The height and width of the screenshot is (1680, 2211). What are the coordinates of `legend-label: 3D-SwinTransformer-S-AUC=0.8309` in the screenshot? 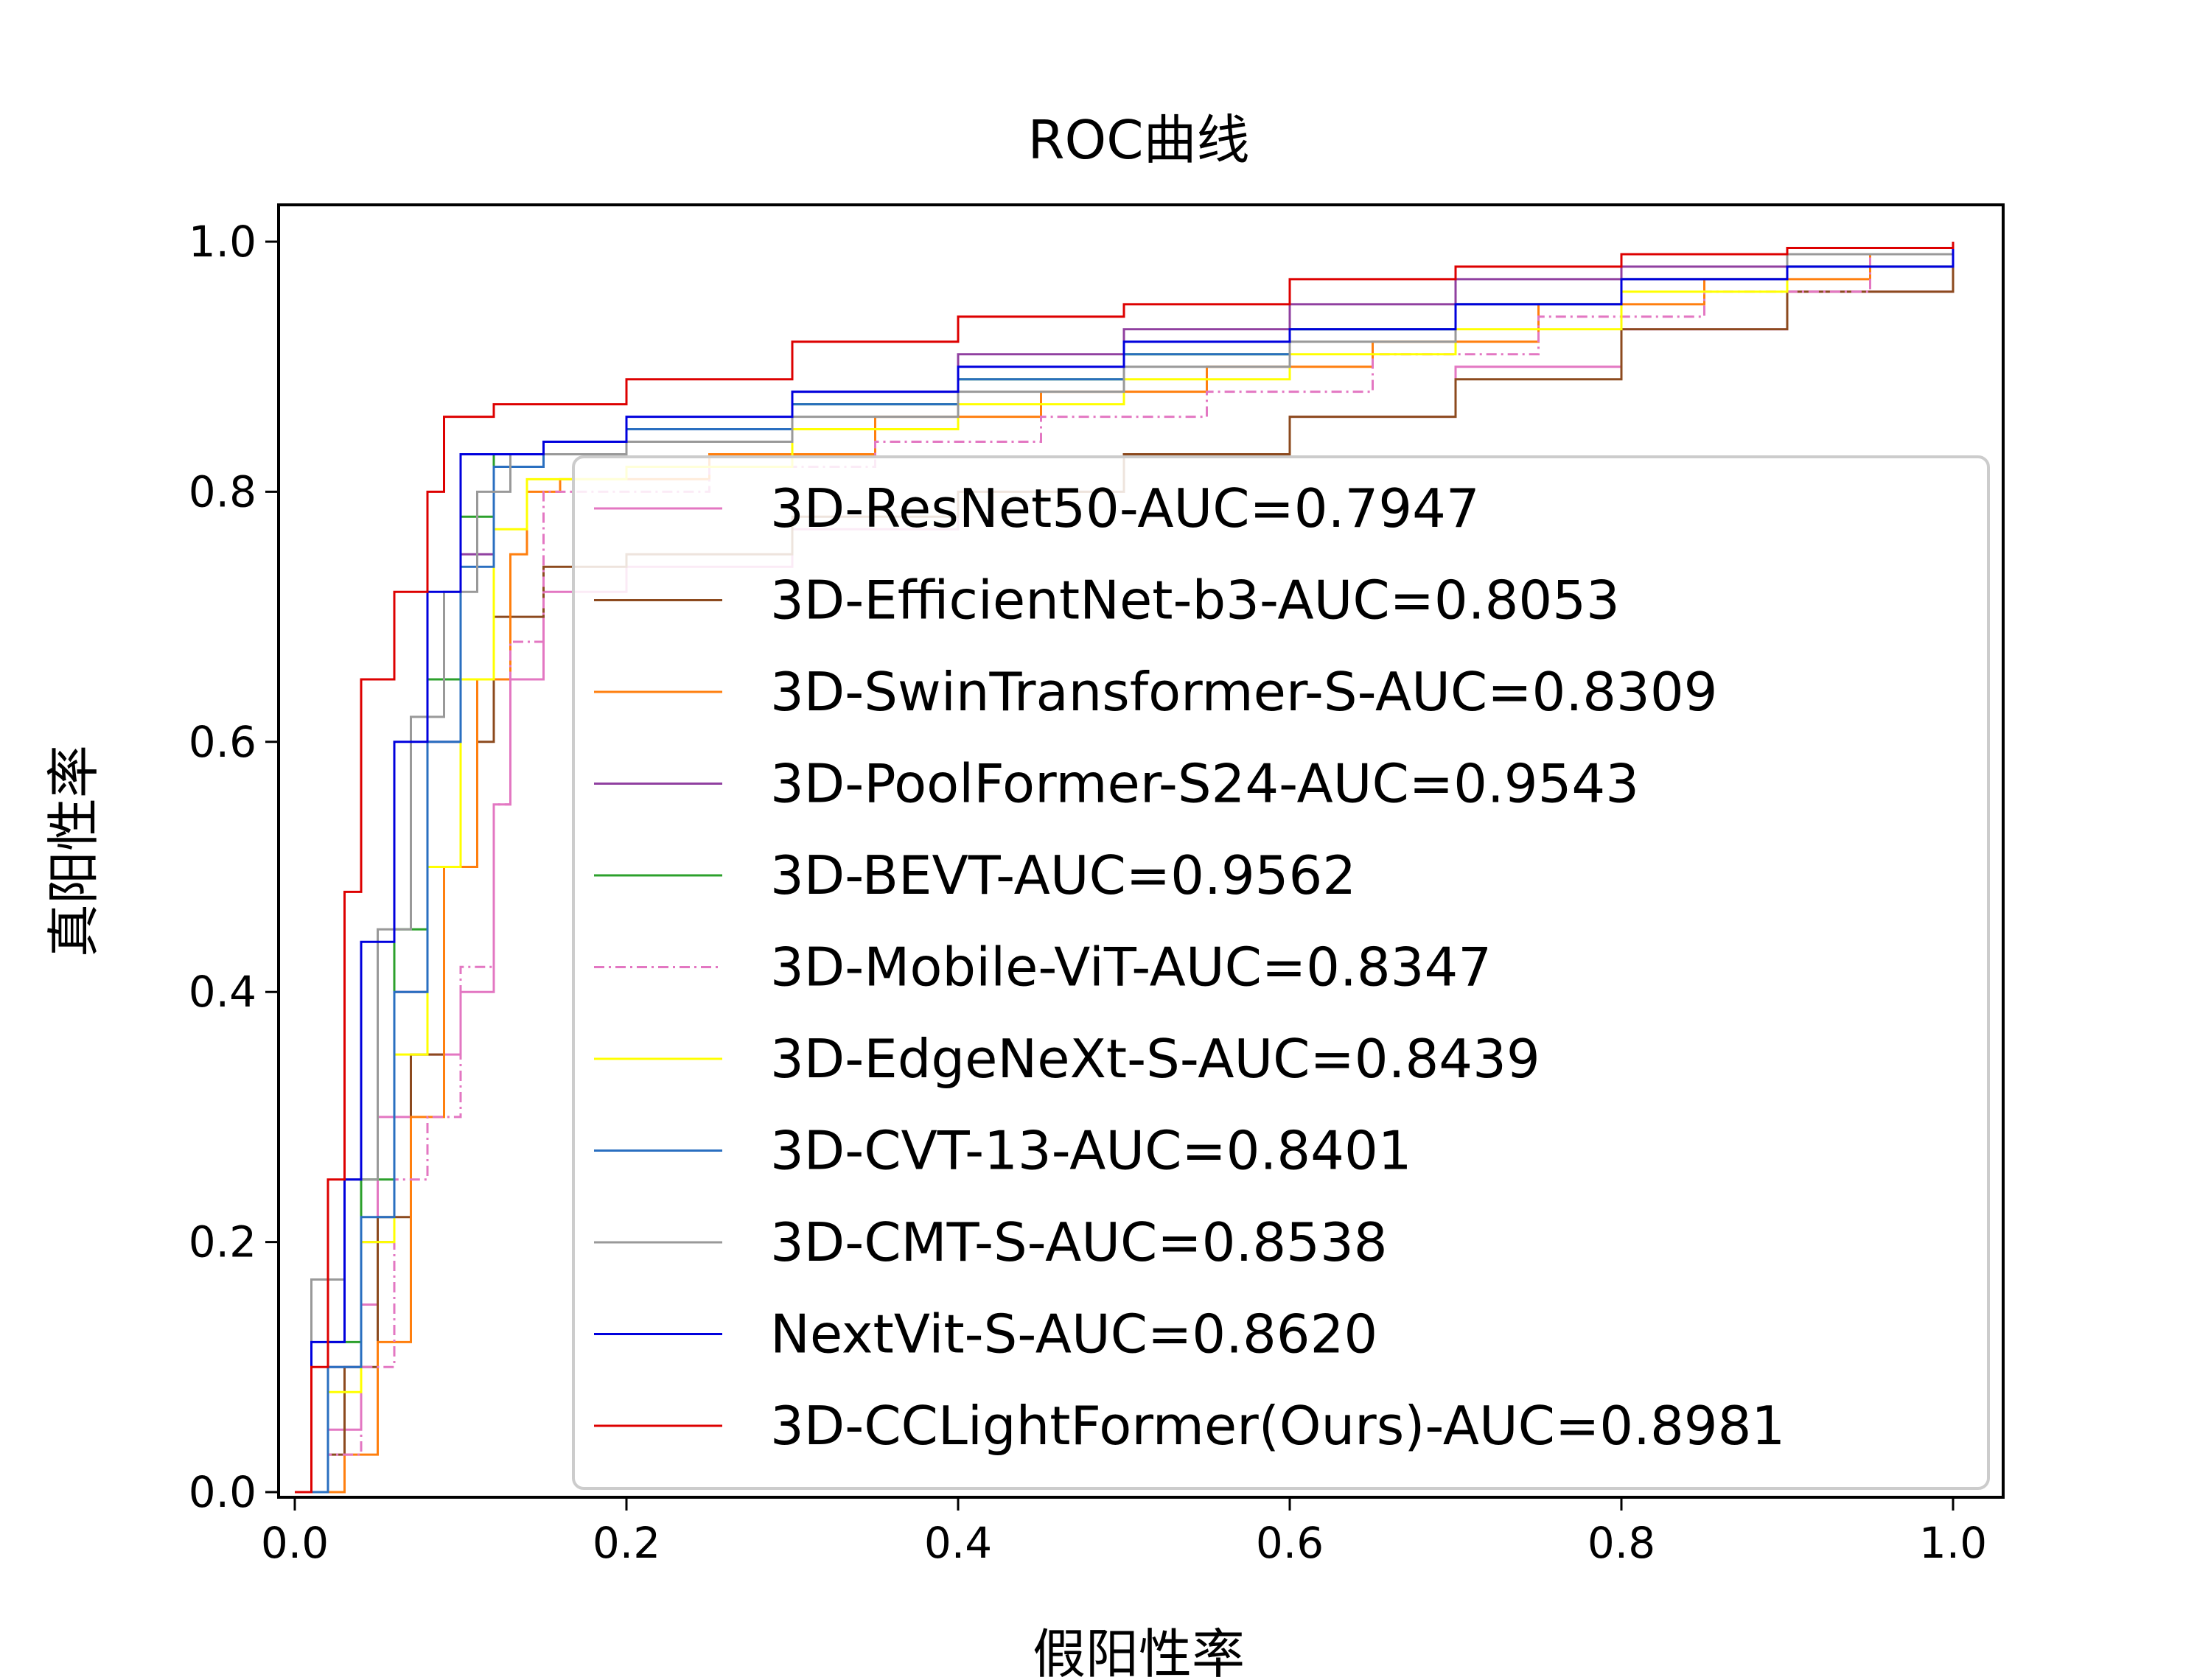 It's located at (1243, 692).